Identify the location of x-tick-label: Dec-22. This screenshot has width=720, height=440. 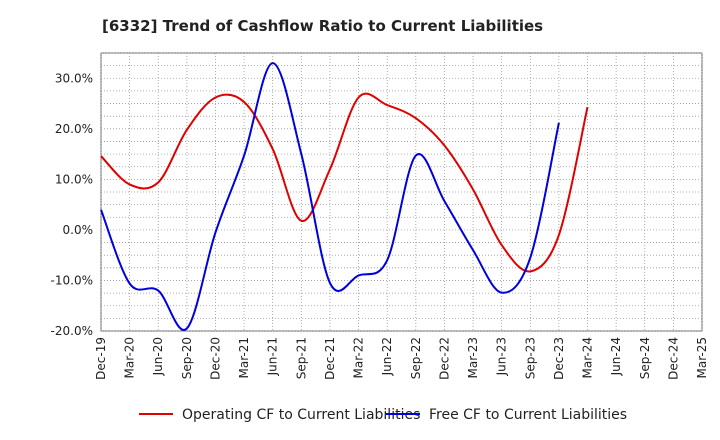
(444, 358).